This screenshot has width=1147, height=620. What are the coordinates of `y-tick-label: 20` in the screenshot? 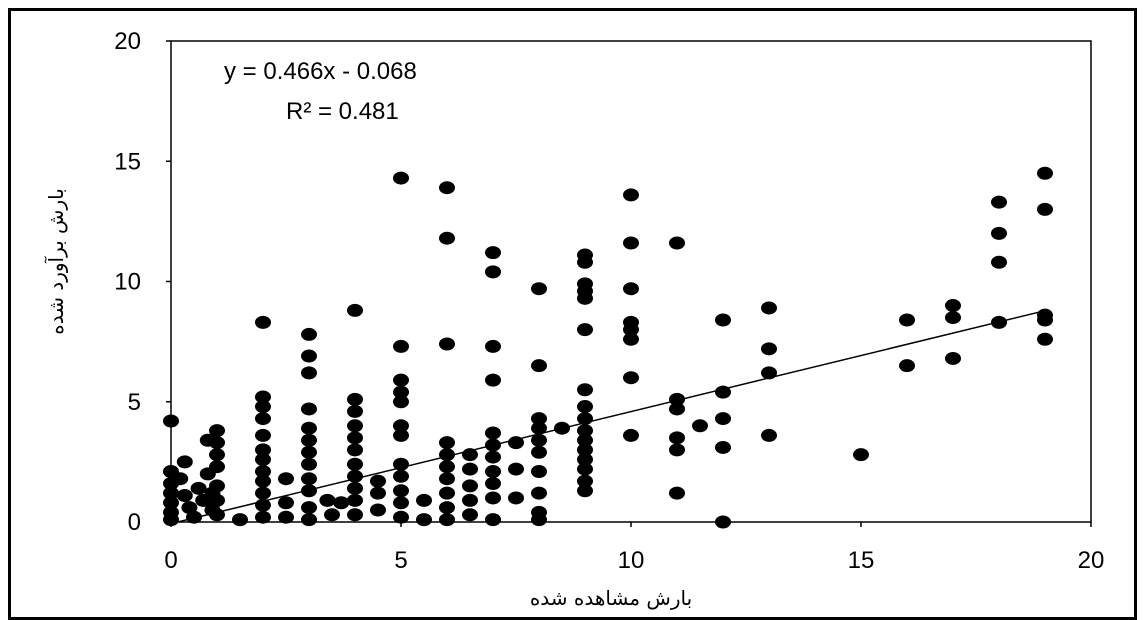 It's located at (127, 41).